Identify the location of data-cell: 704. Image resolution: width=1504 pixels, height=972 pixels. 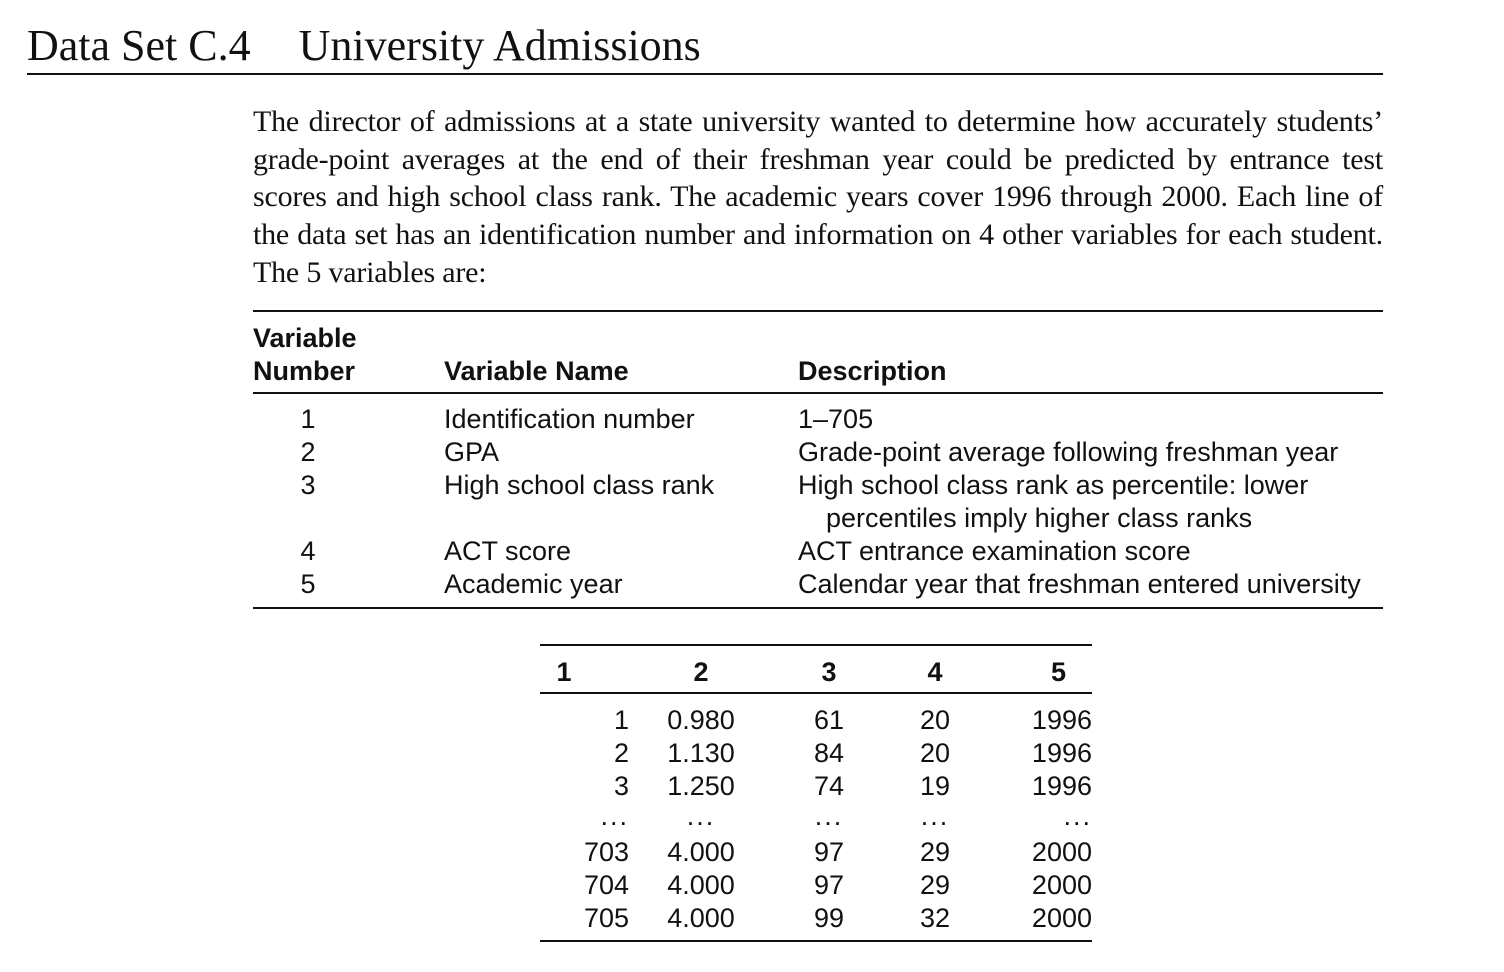
(606, 885).